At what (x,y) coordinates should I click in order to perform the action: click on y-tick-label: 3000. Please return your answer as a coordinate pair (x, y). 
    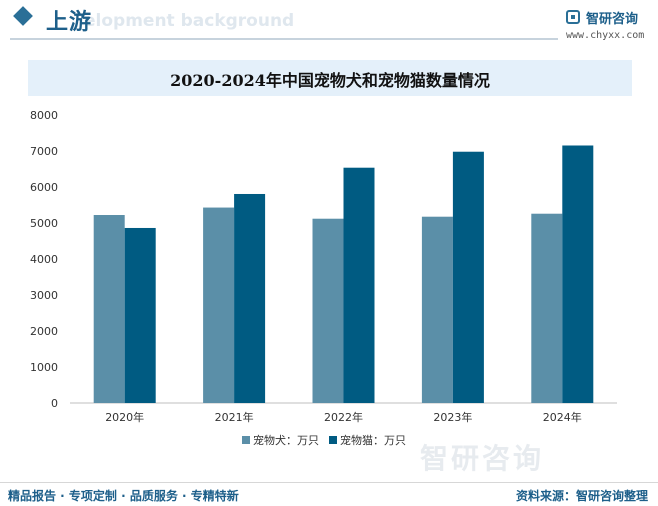
    Looking at the image, I should click on (44, 295).